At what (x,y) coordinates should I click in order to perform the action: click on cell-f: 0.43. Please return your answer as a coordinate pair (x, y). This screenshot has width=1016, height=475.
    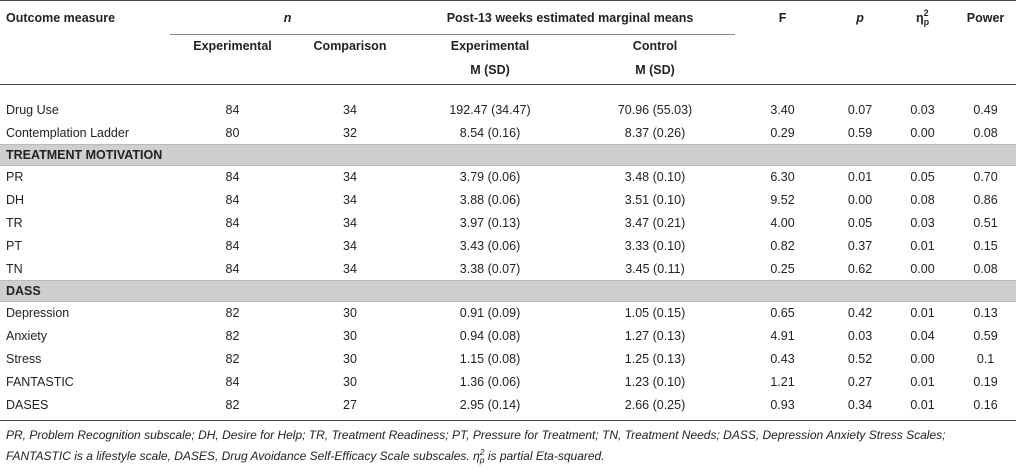
    Looking at the image, I should click on (782, 359).